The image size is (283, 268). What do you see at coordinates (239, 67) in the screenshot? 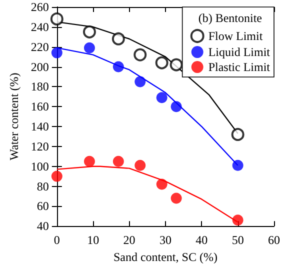
I see `legend-label: Plastic Limit` at bounding box center [239, 67].